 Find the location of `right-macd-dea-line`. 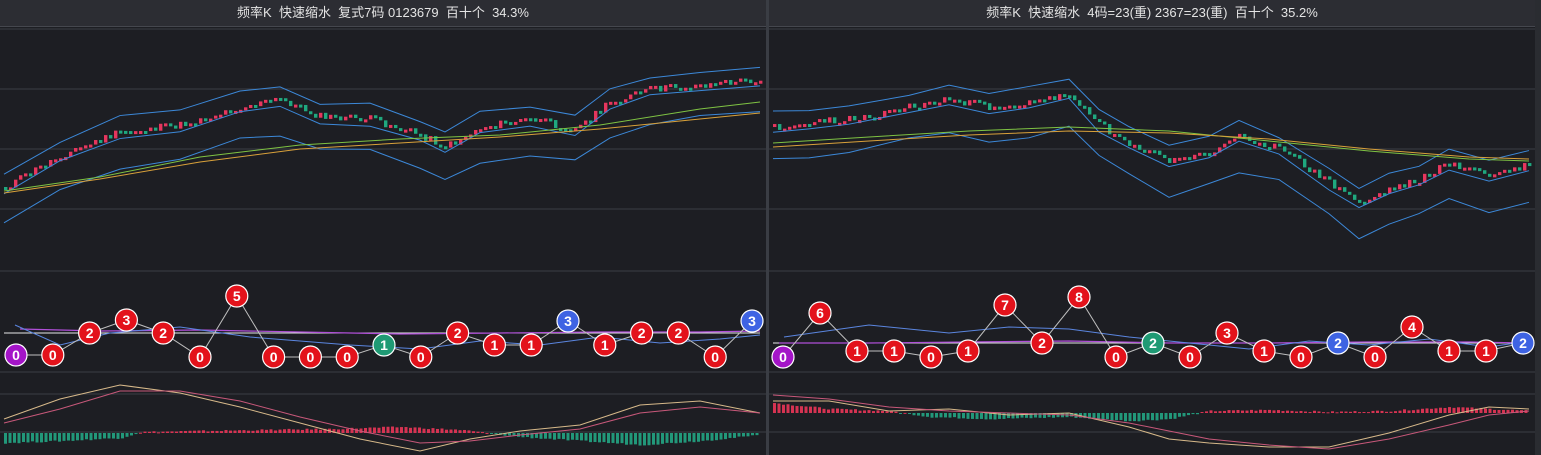

right-macd-dea-line is located at coordinates (1151, 422).